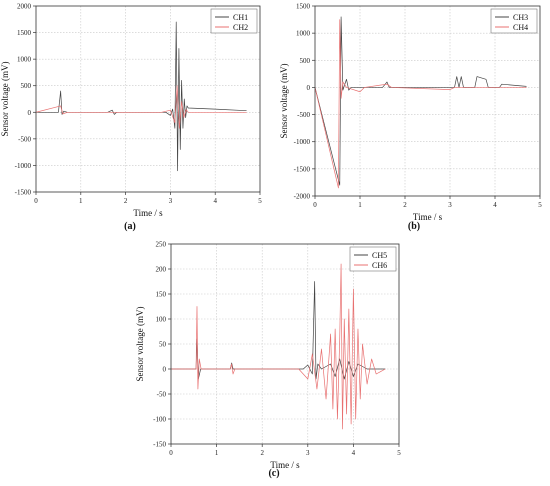  I want to click on panel-label: (c), so click(273, 473).